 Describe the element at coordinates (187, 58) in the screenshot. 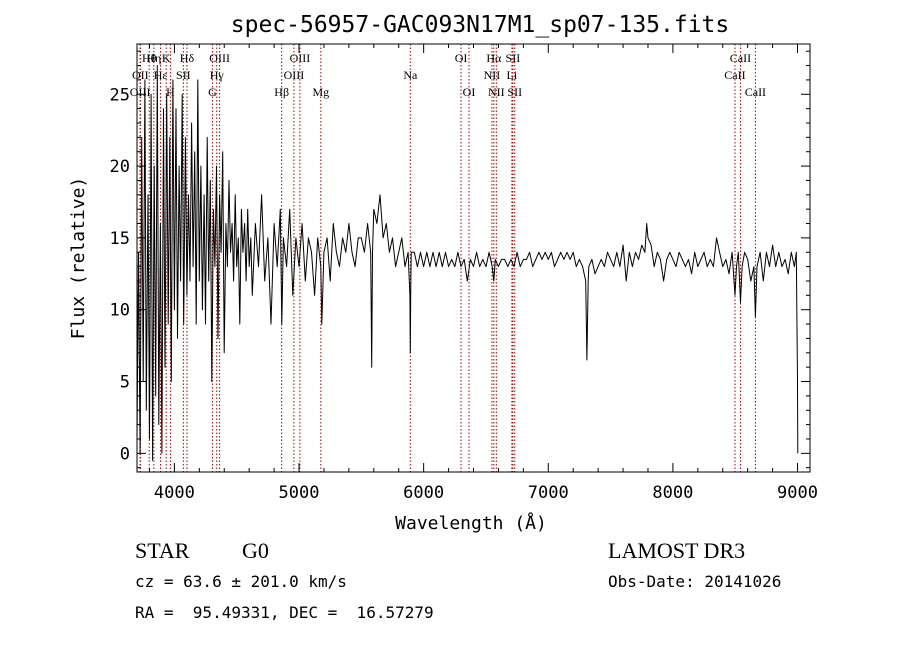

I see `line-label-7: Hδ` at that location.